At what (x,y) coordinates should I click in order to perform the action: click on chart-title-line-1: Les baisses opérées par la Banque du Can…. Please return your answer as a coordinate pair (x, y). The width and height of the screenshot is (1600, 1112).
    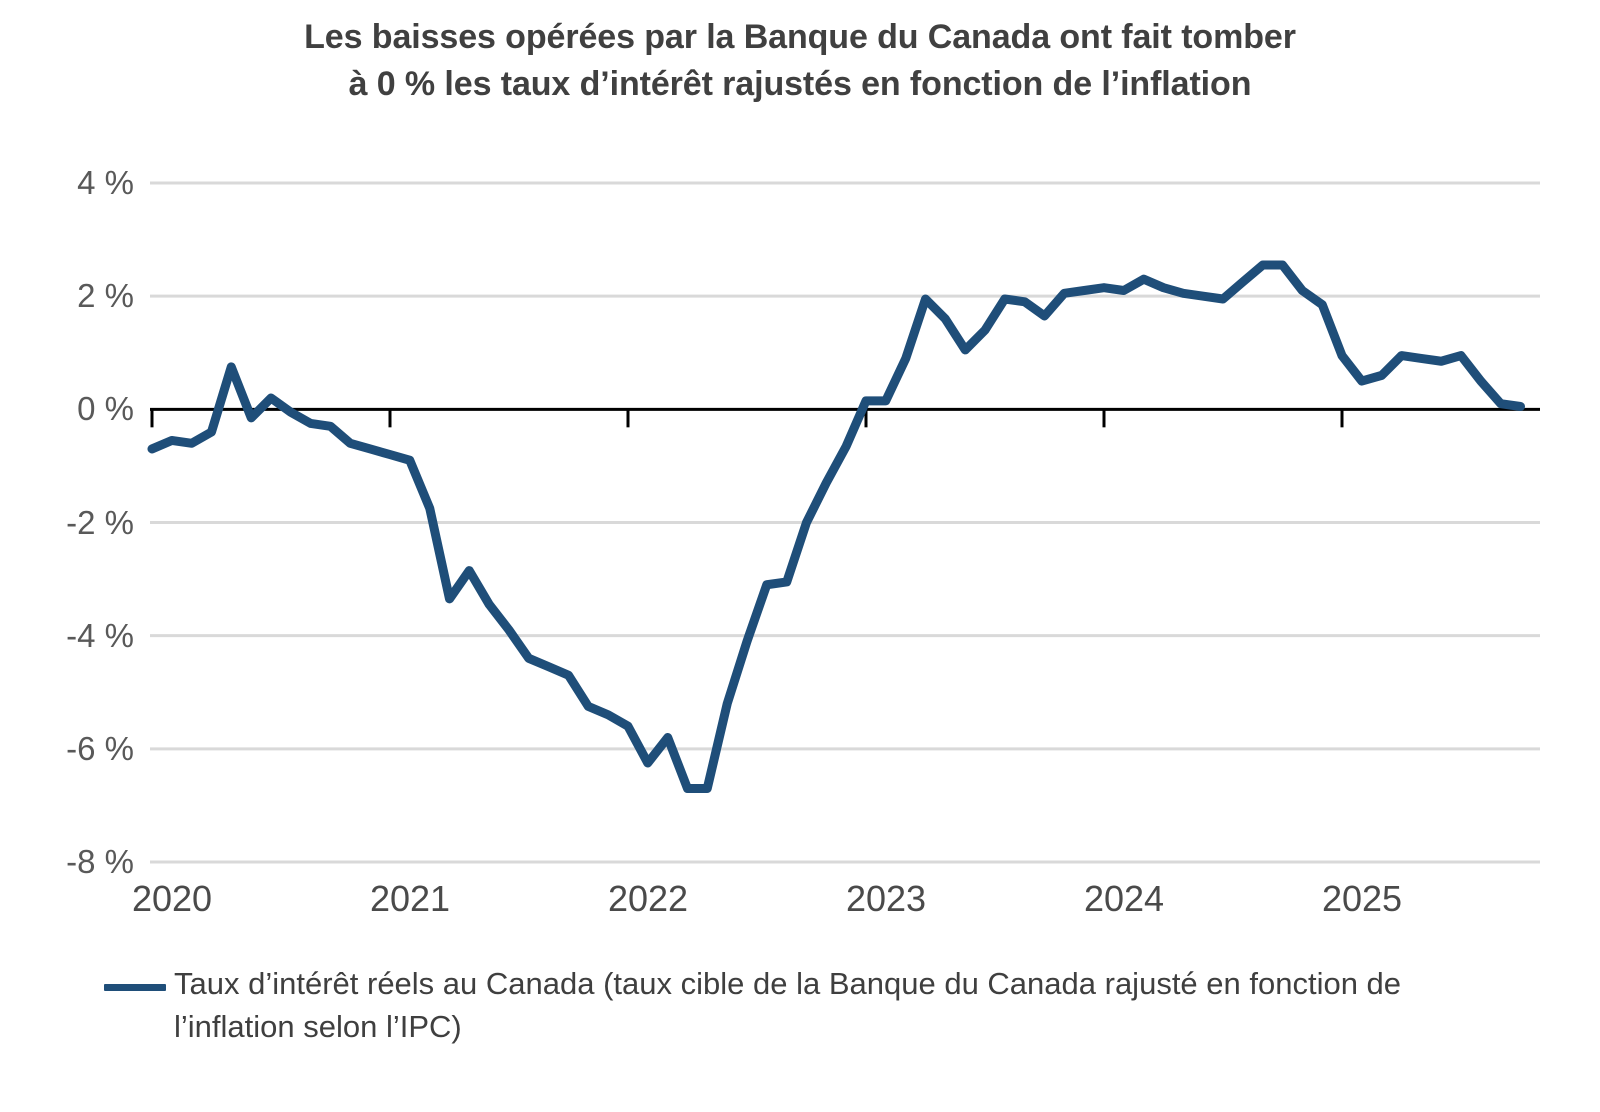
    Looking at the image, I should click on (800, 37).